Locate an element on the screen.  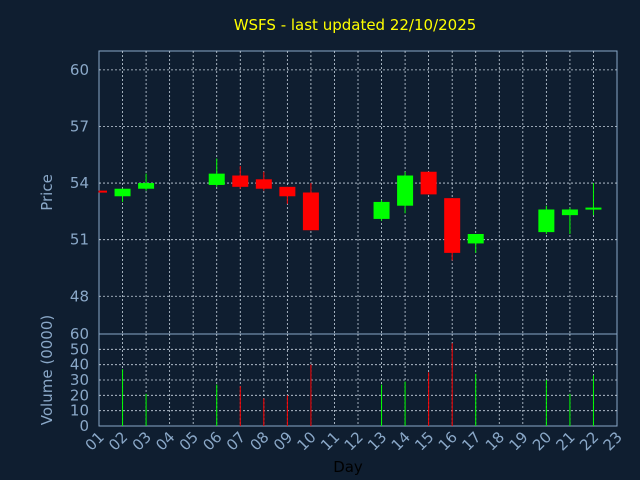
volume-tick-label: 10 is located at coordinates (79, 411).